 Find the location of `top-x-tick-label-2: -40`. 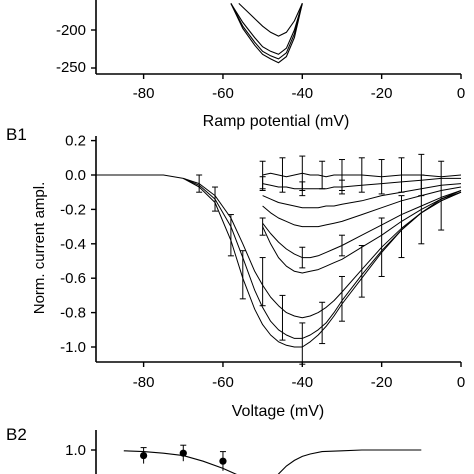

top-x-tick-label-2: -40 is located at coordinates (302, 93).